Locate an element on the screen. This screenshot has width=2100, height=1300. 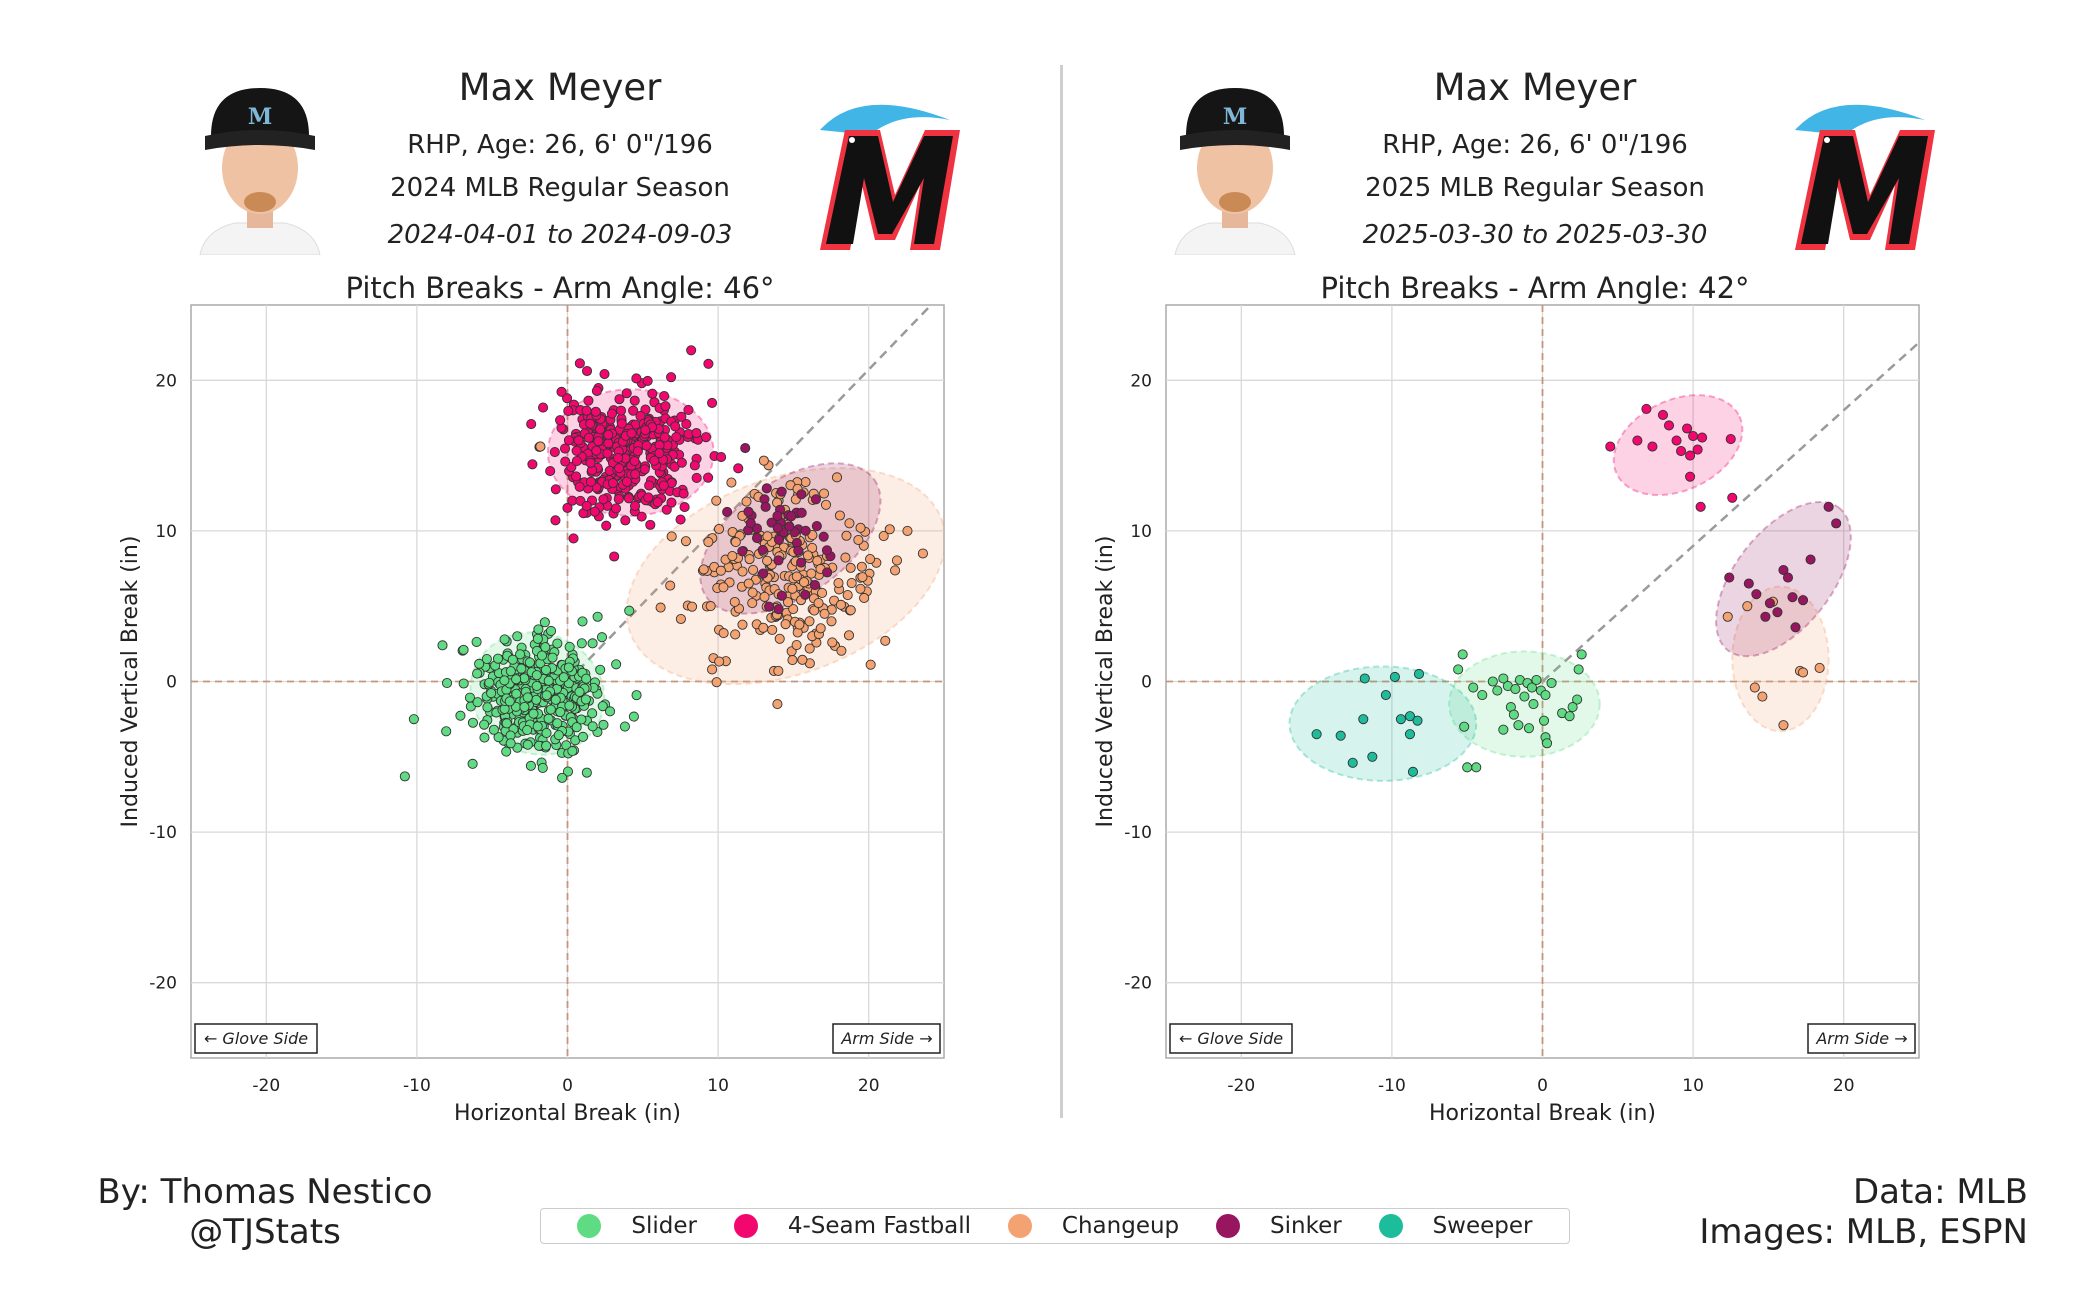
x-tick-label: -10 is located at coordinates (417, 1086).